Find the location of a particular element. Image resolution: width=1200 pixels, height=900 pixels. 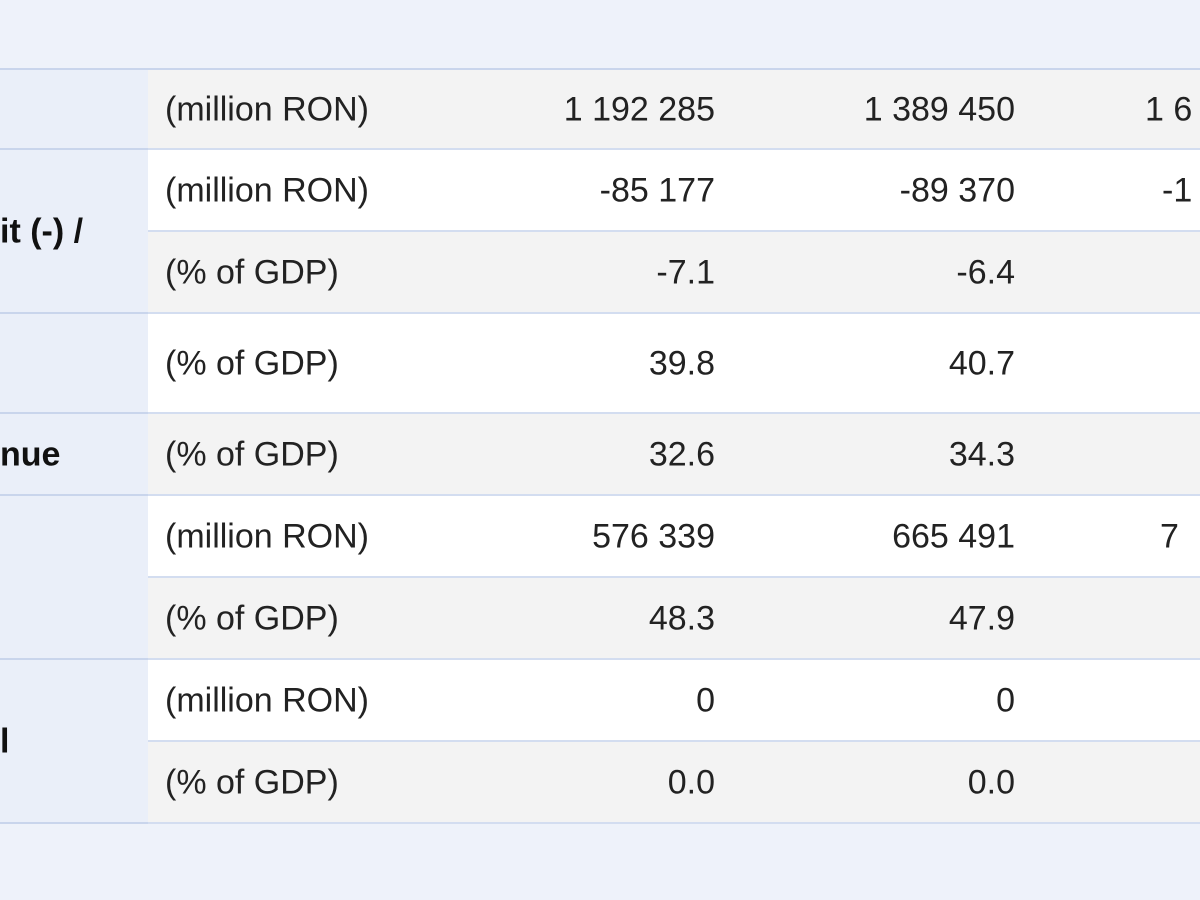

value-cell: -89 370 is located at coordinates (957, 190).